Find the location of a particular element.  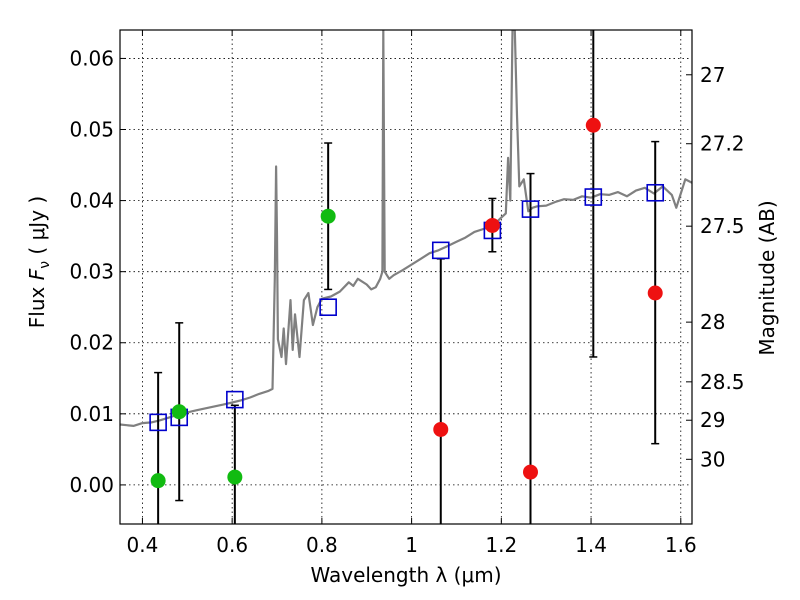

x-tick-label: 1.4 is located at coordinates (591, 545).